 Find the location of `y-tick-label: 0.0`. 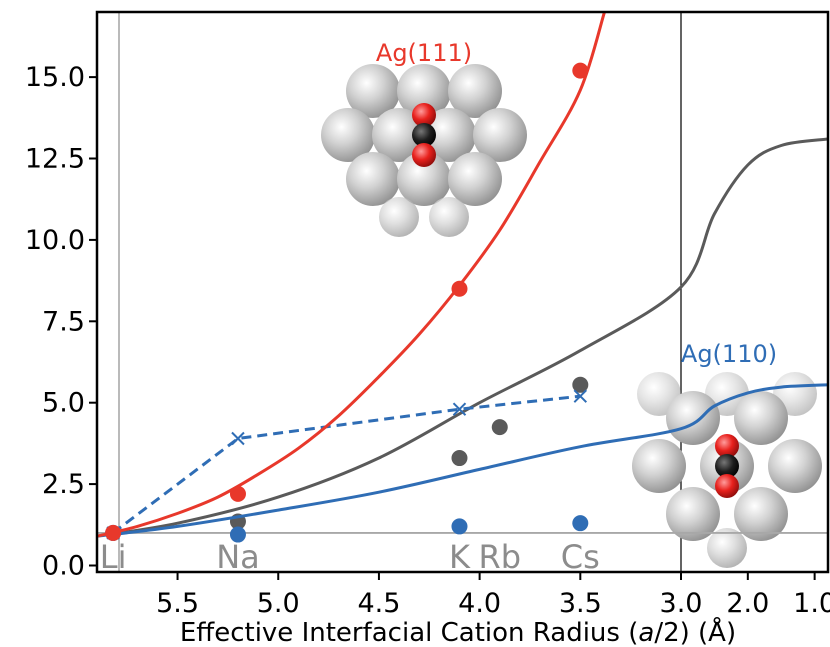

y-tick-label: 0.0 is located at coordinates (63, 565).